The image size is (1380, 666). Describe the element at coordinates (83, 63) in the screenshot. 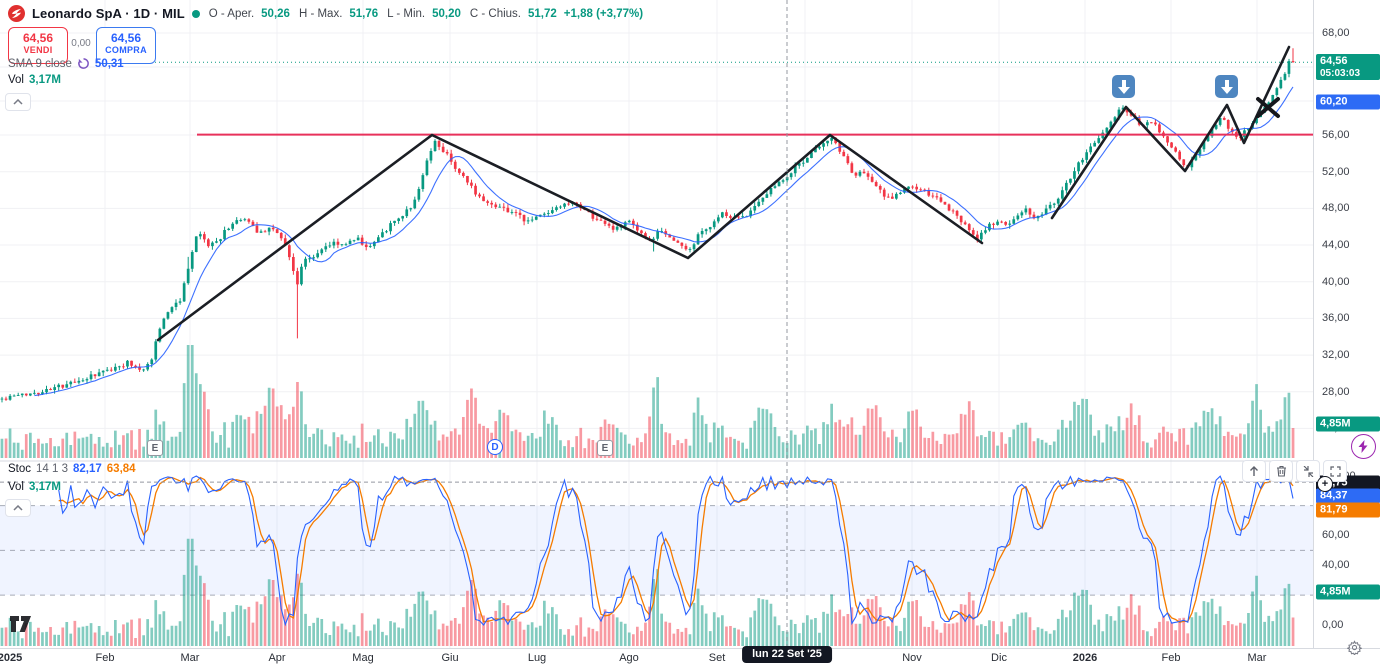

I see `sync-icon` at that location.